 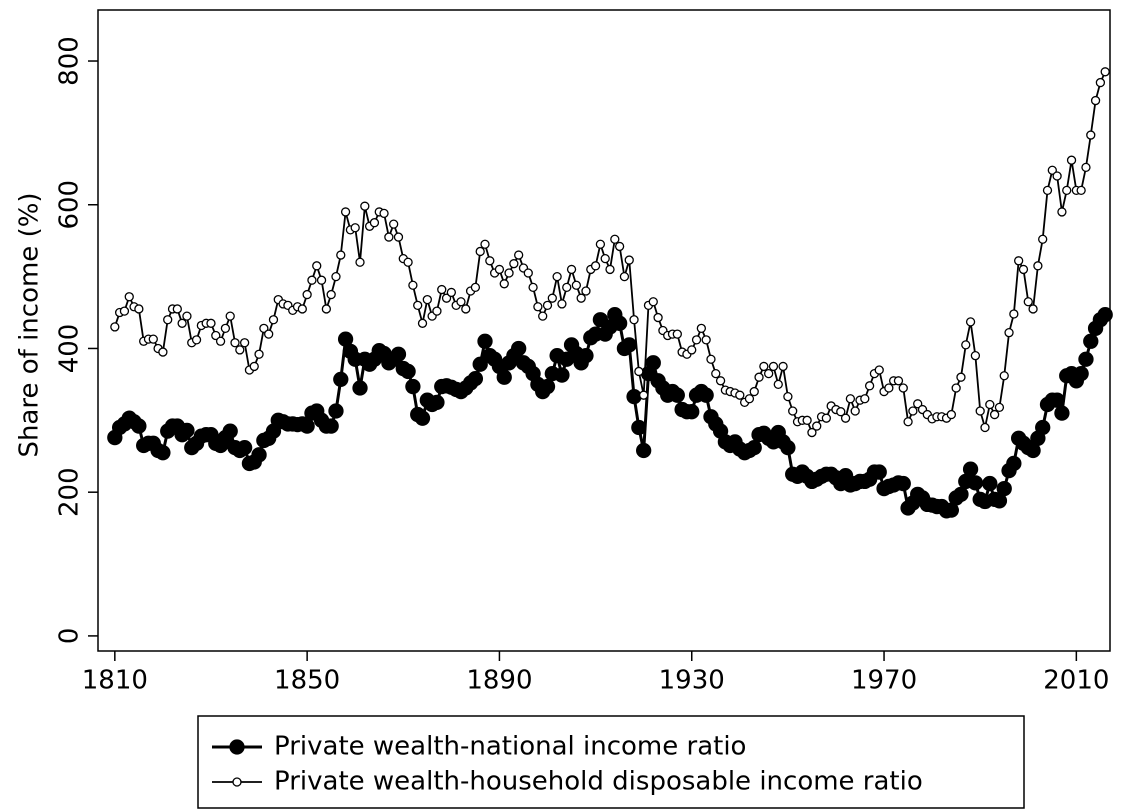 I want to click on x-tick-label: 2010, so click(x=1076, y=681).